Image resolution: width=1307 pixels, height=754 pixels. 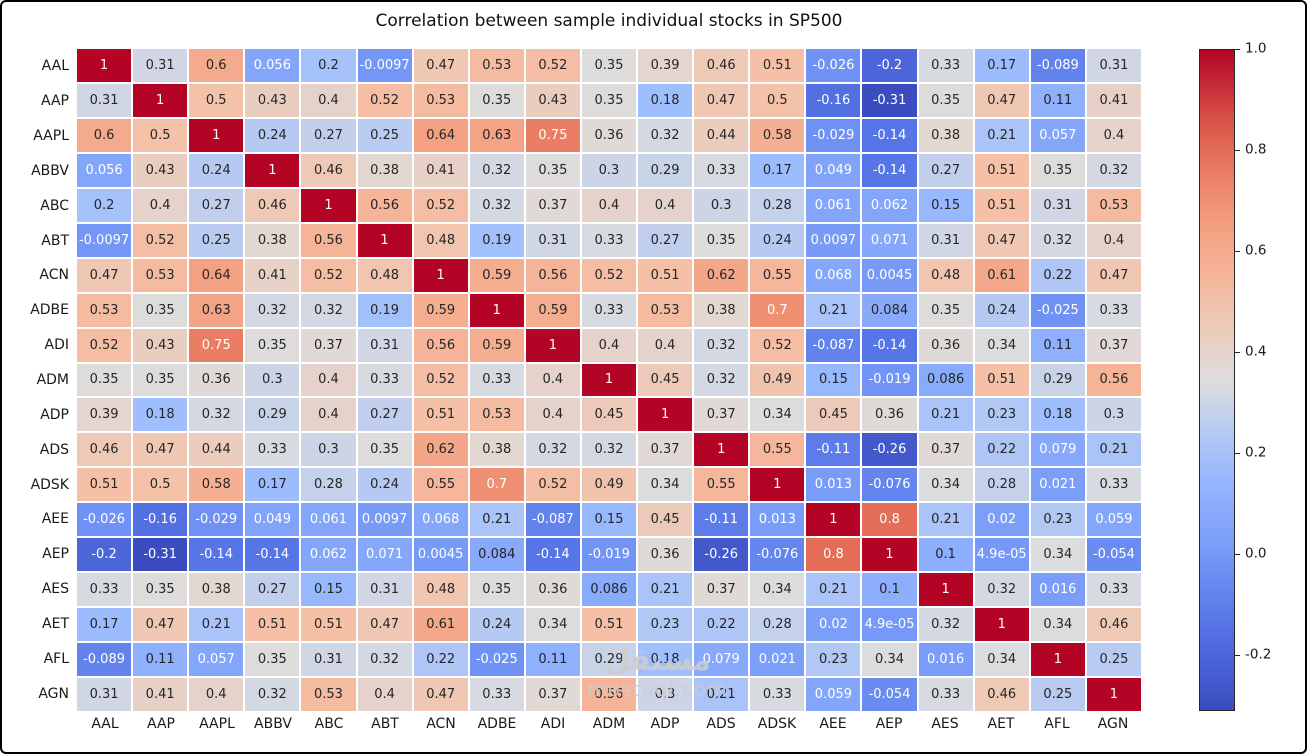 What do you see at coordinates (440, 590) in the screenshot?
I see `heatmap-cell: 0.48` at bounding box center [440, 590].